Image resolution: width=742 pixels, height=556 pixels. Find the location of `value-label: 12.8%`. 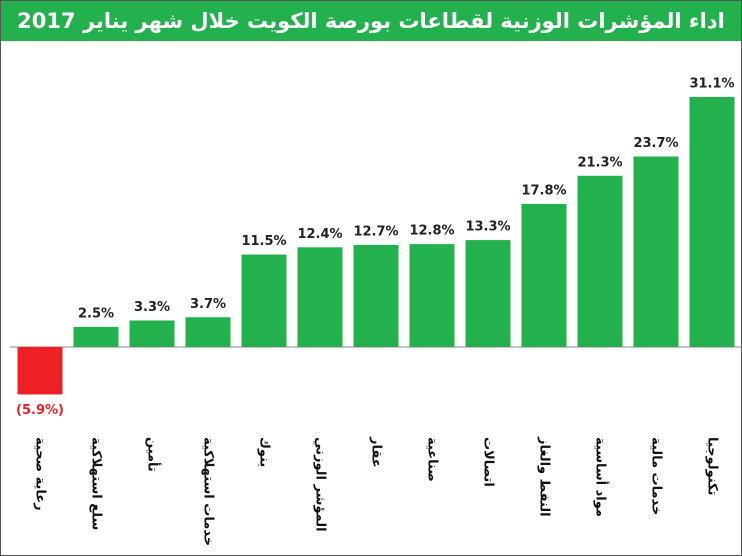

value-label: 12.8% is located at coordinates (431, 231).